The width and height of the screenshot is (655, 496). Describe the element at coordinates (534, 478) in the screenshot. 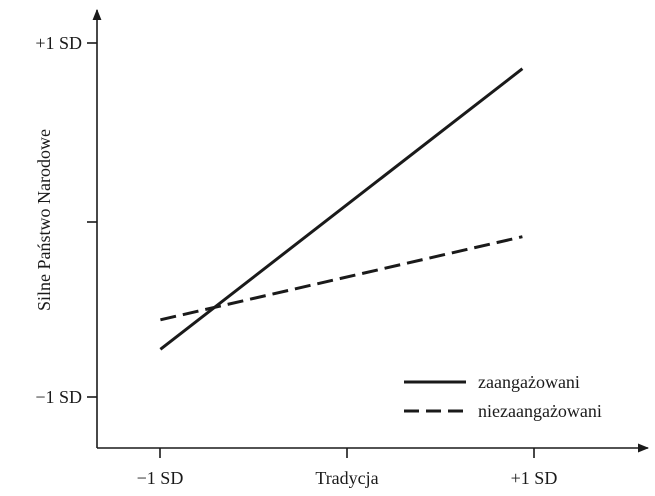

I see `x-tick-label-plus: +1 SD` at that location.